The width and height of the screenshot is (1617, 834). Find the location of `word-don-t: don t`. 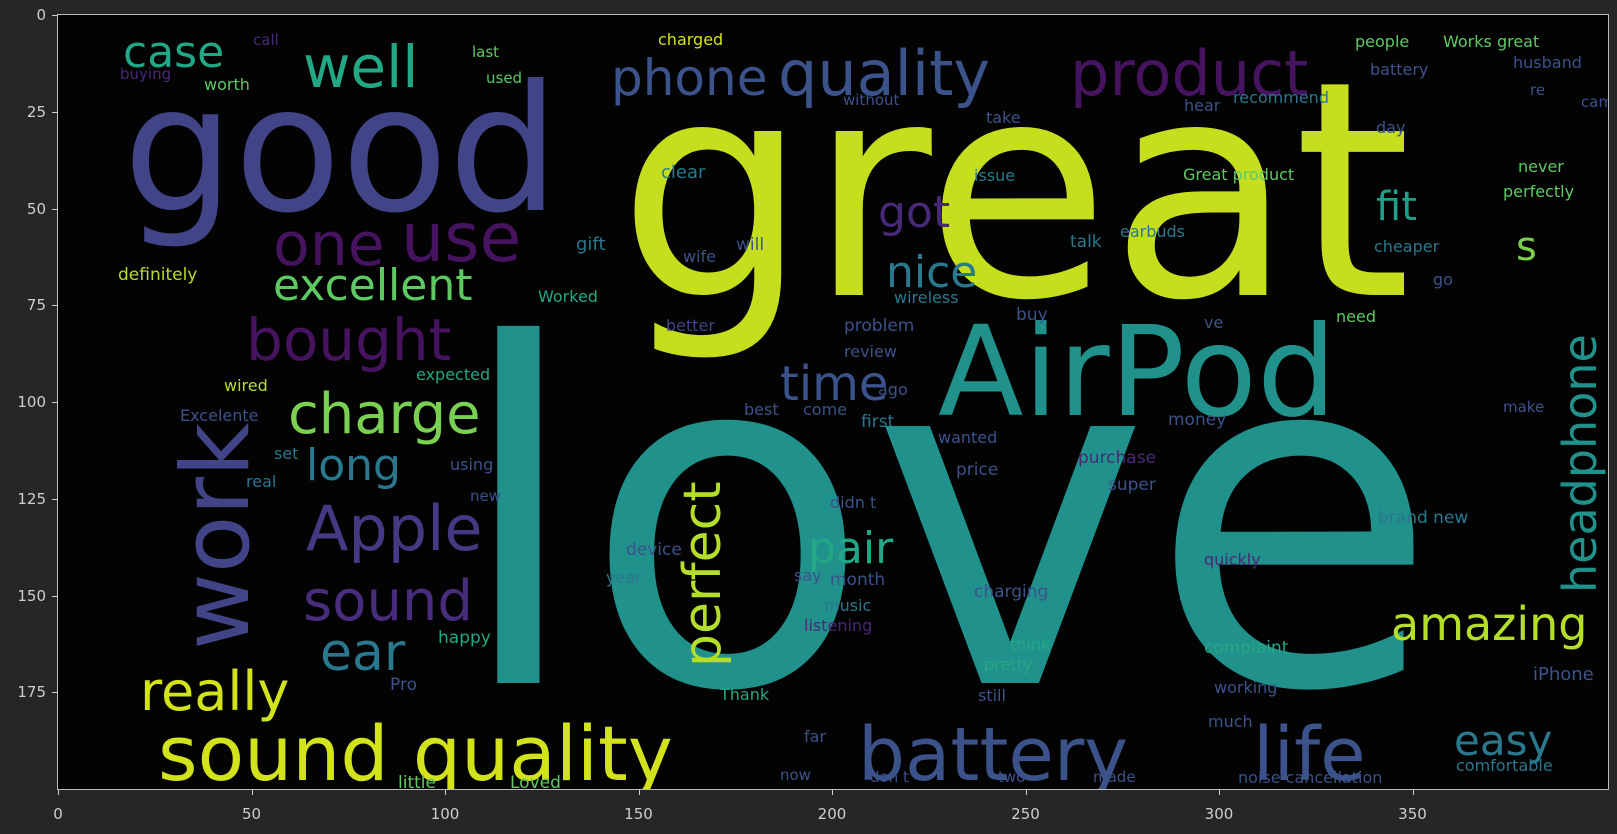

word-don-t: don t is located at coordinates (889, 777).